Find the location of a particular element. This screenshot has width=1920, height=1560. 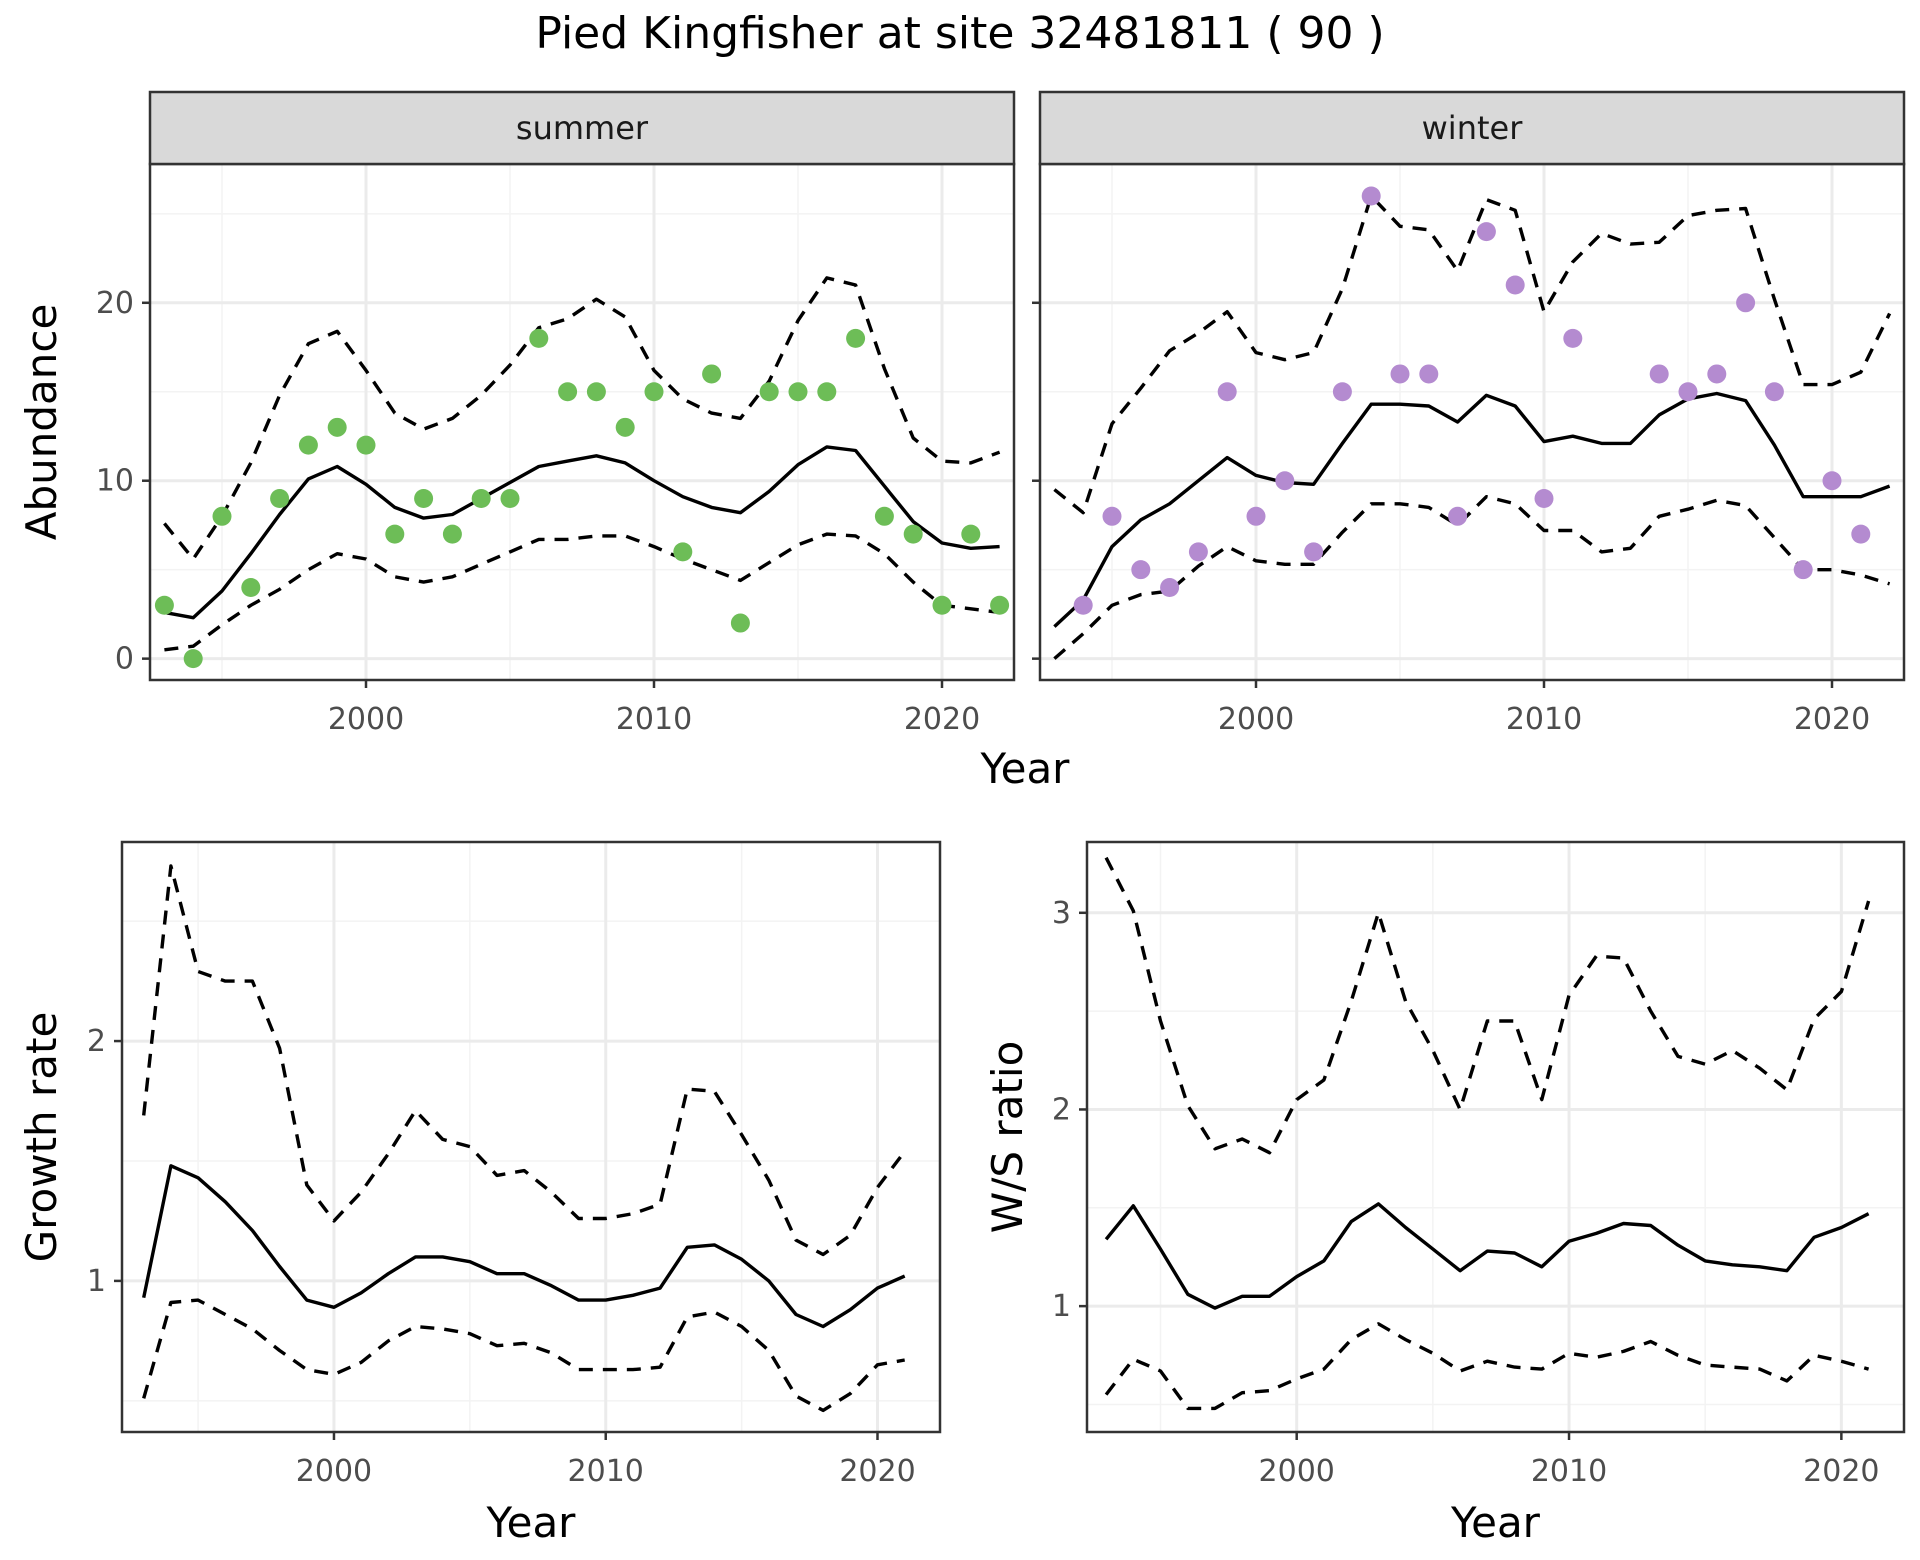

facet-strip-label: summer is located at coordinates (582, 128).